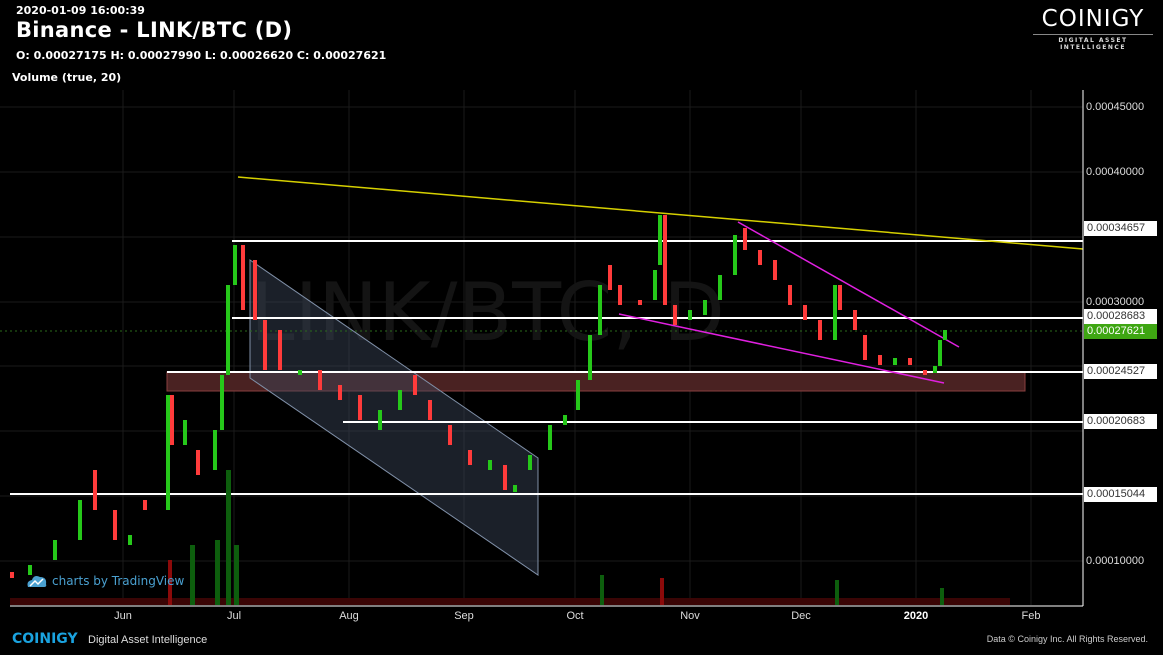 Image resolution: width=1163 pixels, height=655 pixels. I want to click on level-tag: 0.00024527, so click(1120, 371).